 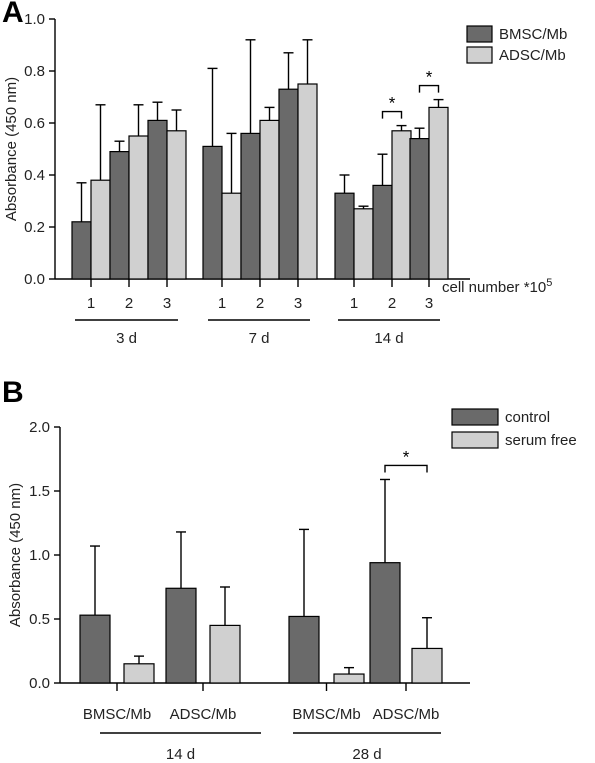 I want to click on panel-letter: A, so click(x=13, y=14).